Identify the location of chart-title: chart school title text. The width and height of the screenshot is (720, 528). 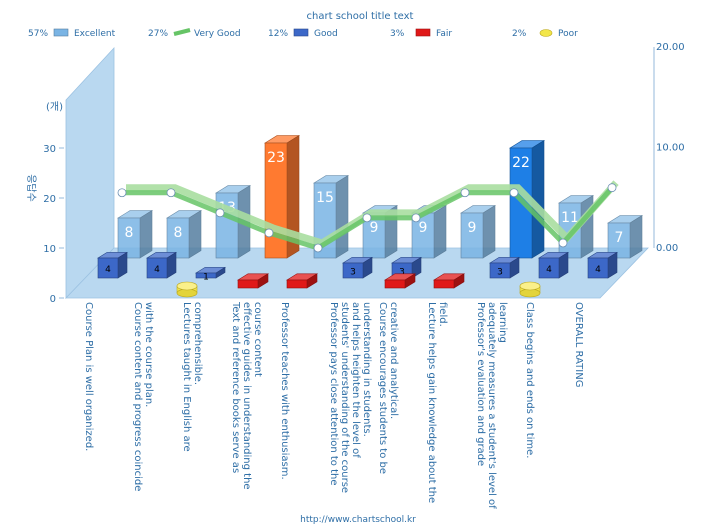
(360, 16).